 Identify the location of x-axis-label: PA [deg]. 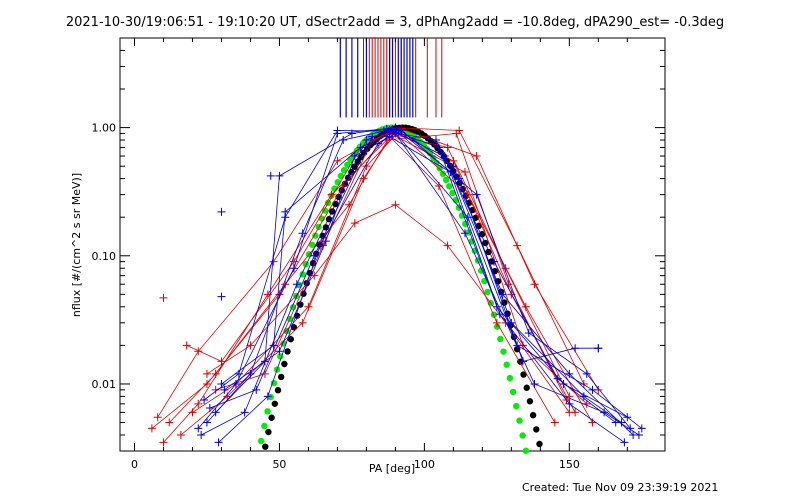
(392, 468).